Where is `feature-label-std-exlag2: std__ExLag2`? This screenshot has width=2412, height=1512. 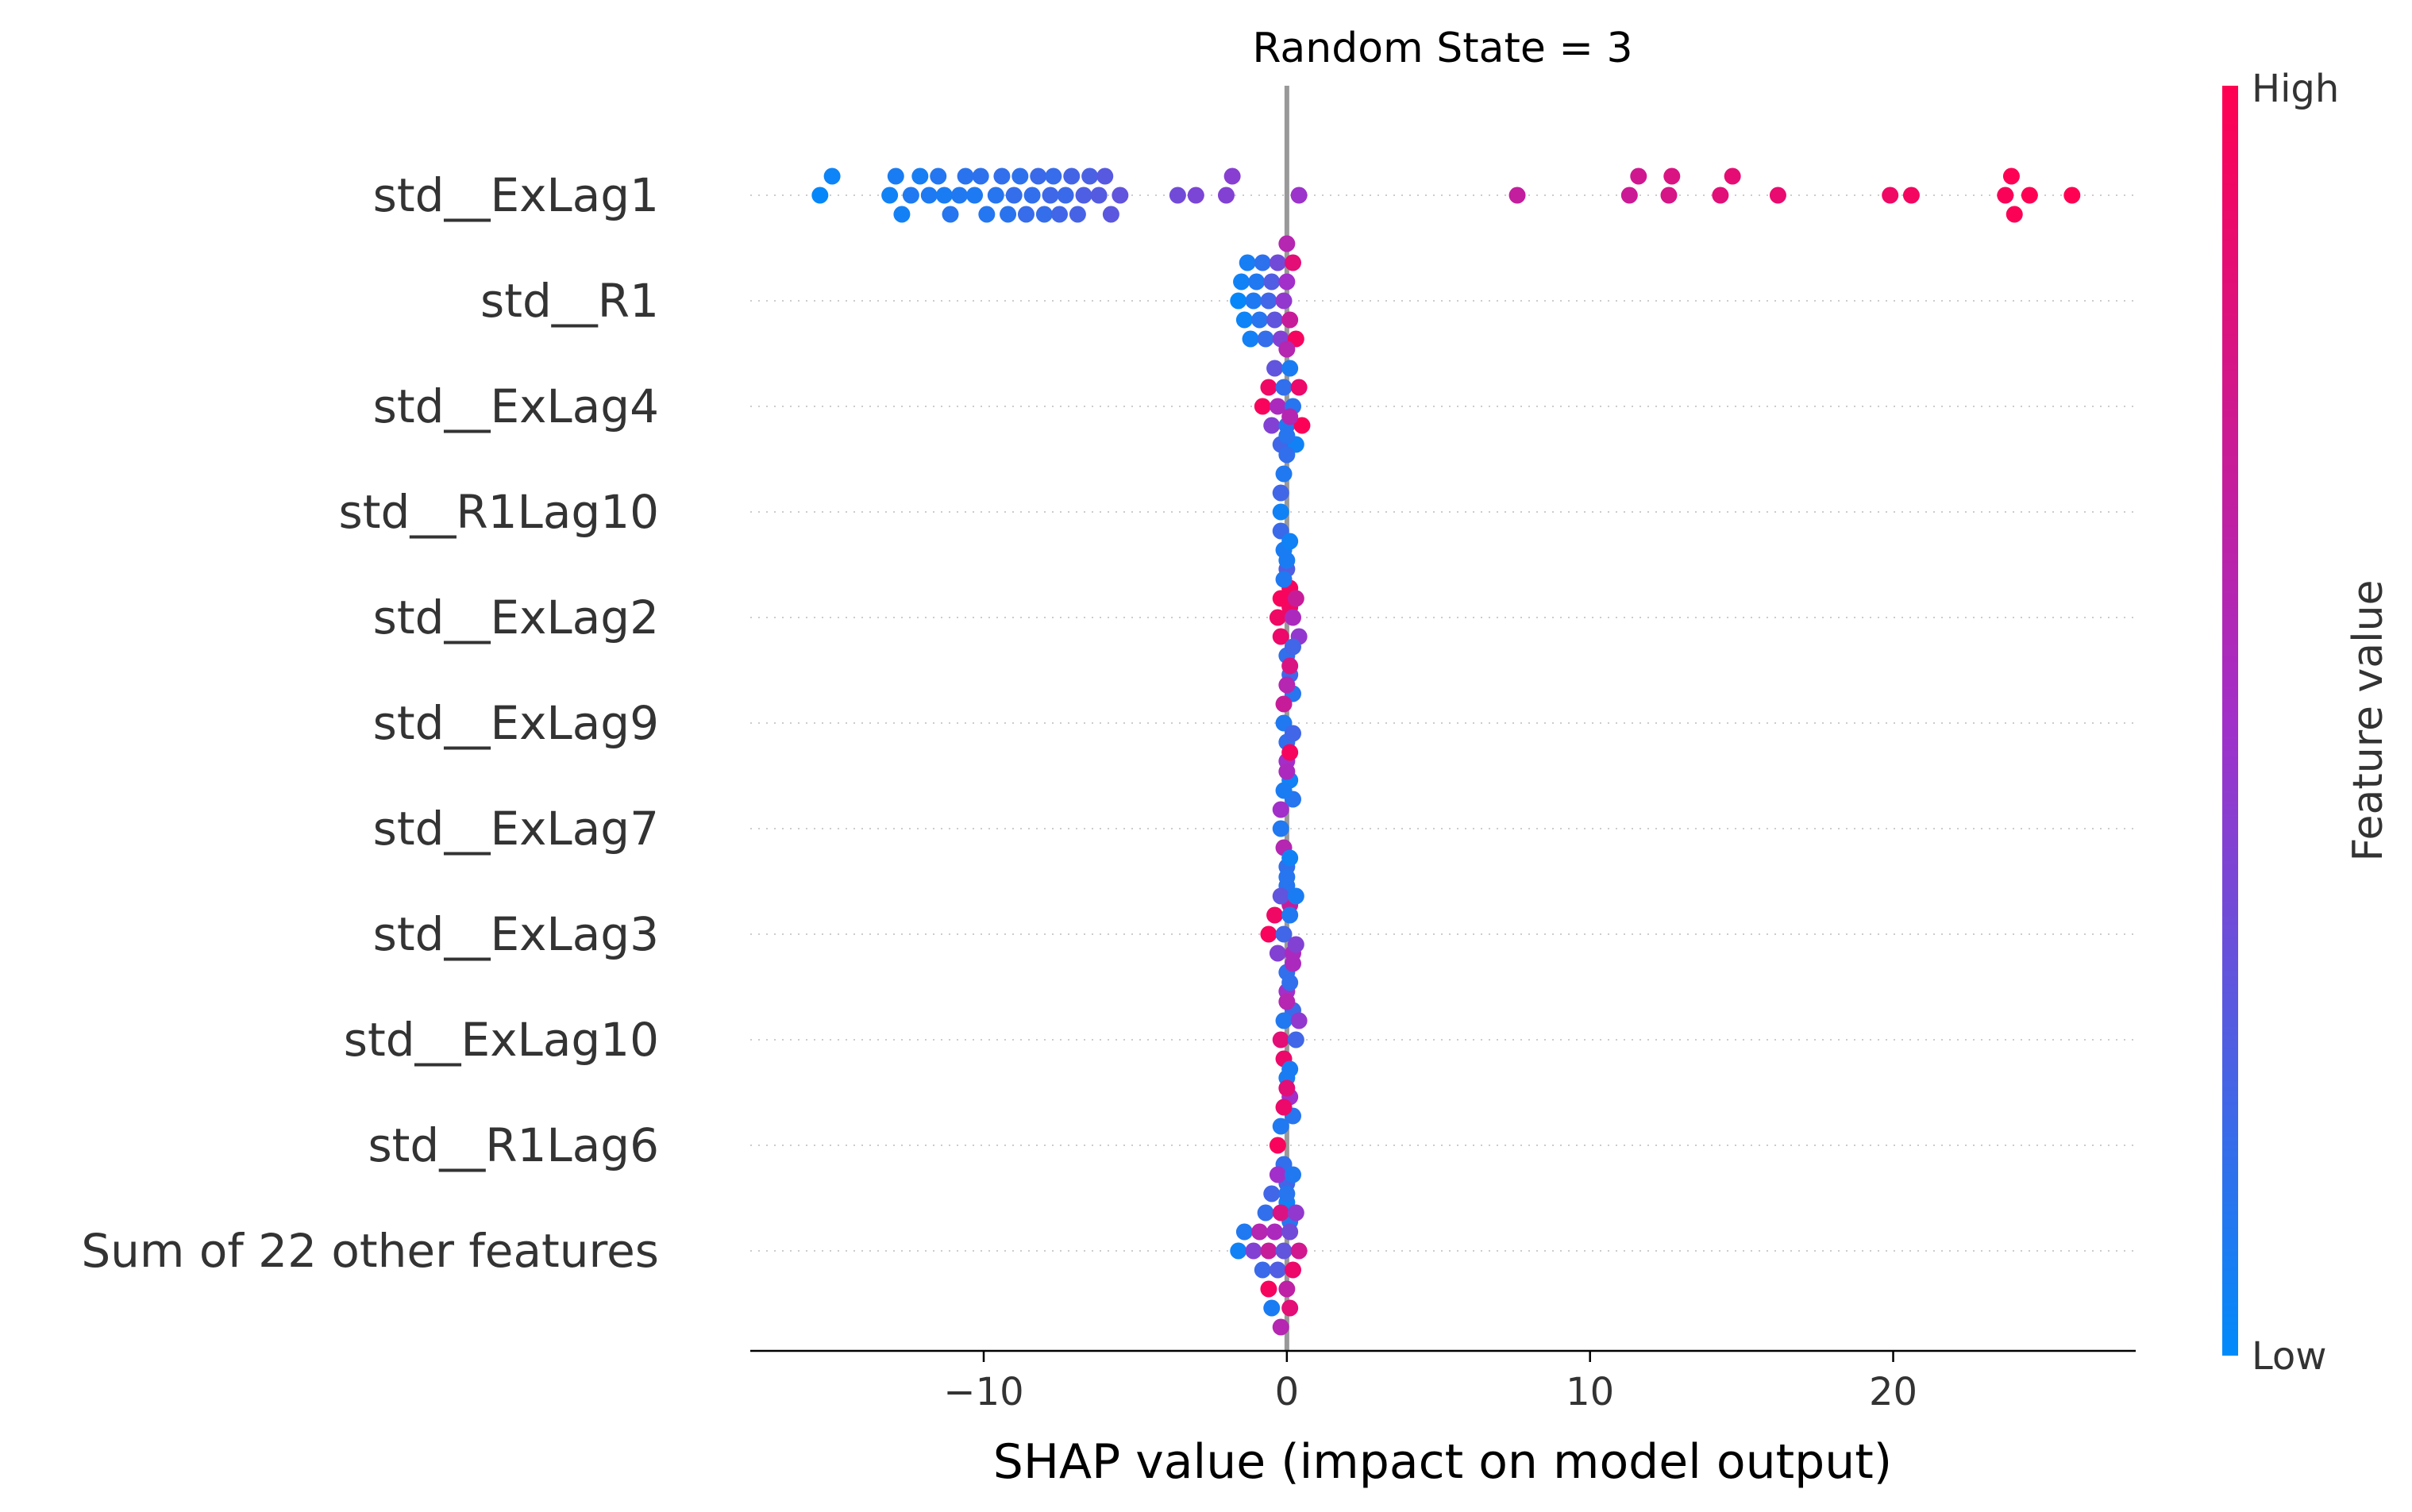 feature-label-std-exlag2: std__ExLag2 is located at coordinates (516, 617).